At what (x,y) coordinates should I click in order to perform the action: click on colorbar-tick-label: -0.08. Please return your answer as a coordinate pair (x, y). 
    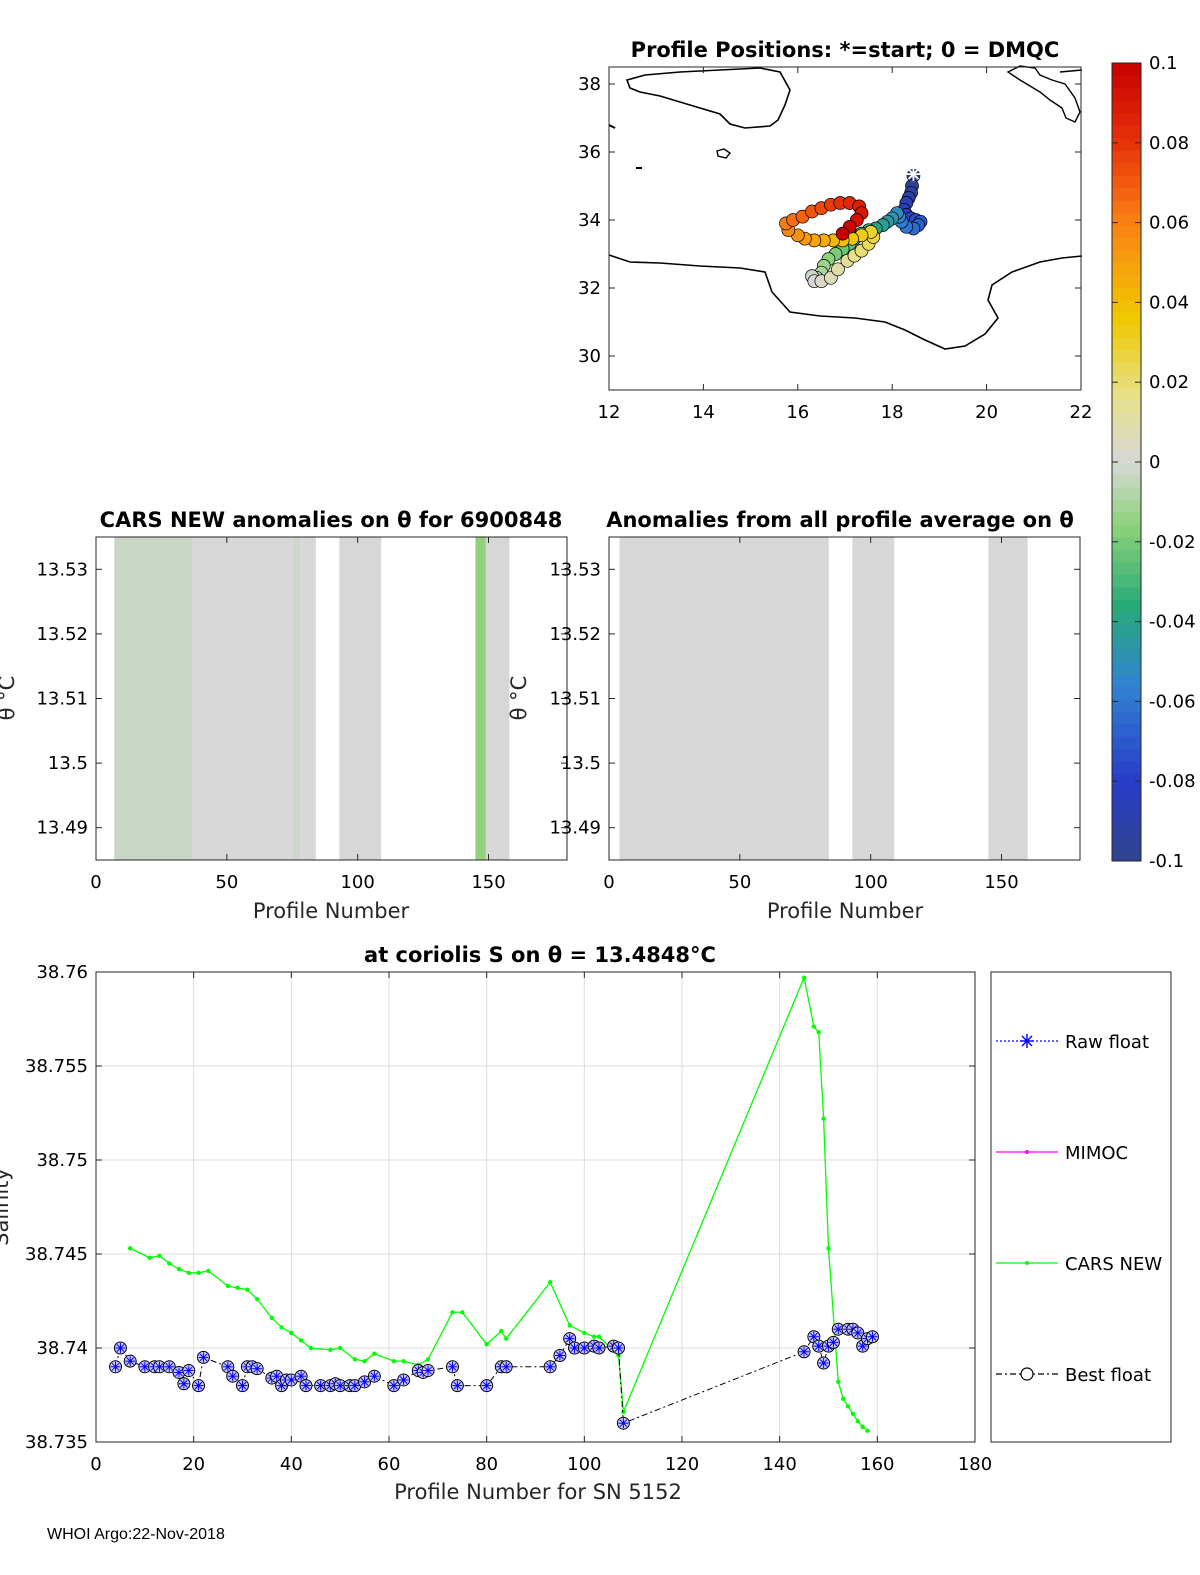
    Looking at the image, I should click on (1172, 781).